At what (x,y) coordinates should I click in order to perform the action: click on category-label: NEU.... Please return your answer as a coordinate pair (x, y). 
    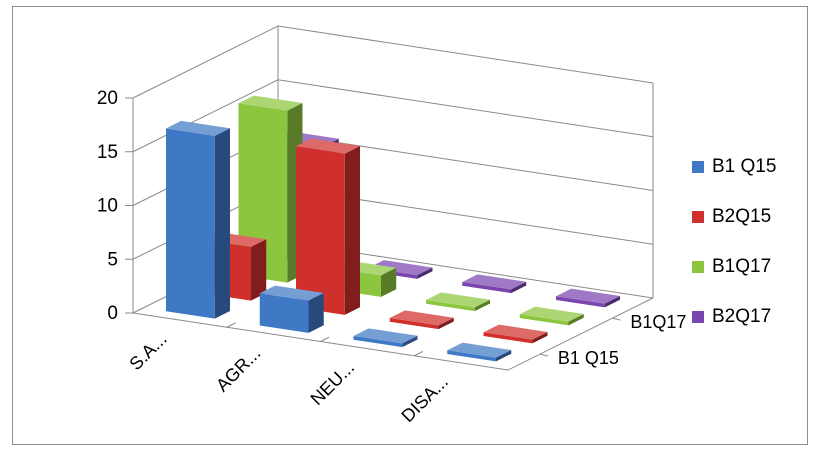
    Looking at the image, I should click on (333, 383).